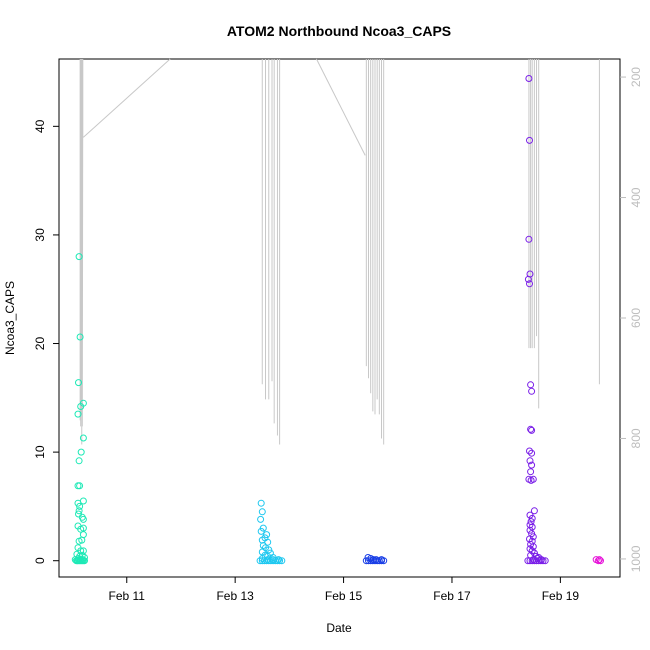  Describe the element at coordinates (344, 596) in the screenshot. I see `x-tick-label-2: Feb 15` at that location.